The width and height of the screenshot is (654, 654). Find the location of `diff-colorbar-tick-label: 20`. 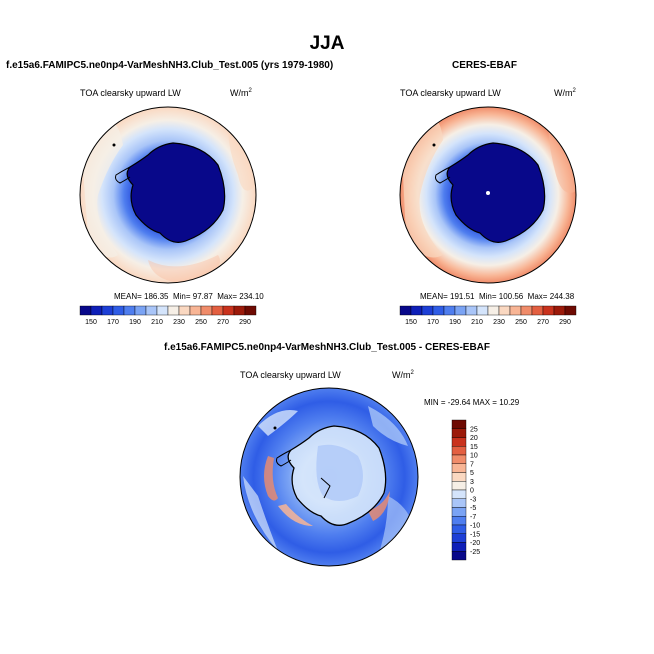

diff-colorbar-tick-label: 20 is located at coordinates (474, 438).